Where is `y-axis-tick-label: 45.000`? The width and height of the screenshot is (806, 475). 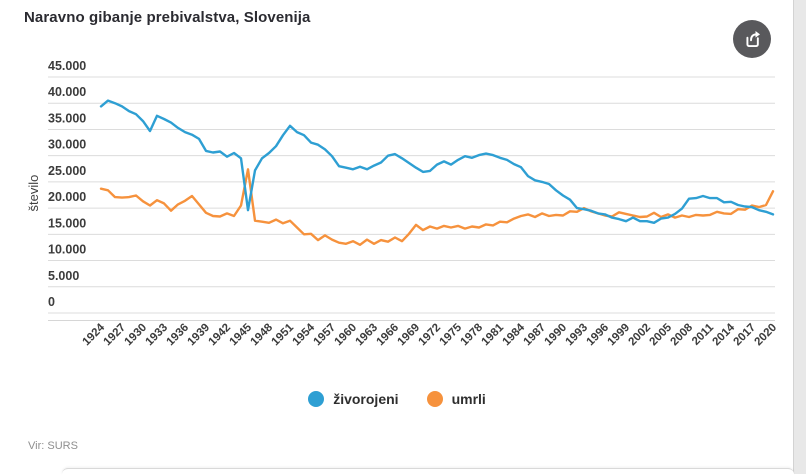 y-axis-tick-label: 45.000 is located at coordinates (67, 66).